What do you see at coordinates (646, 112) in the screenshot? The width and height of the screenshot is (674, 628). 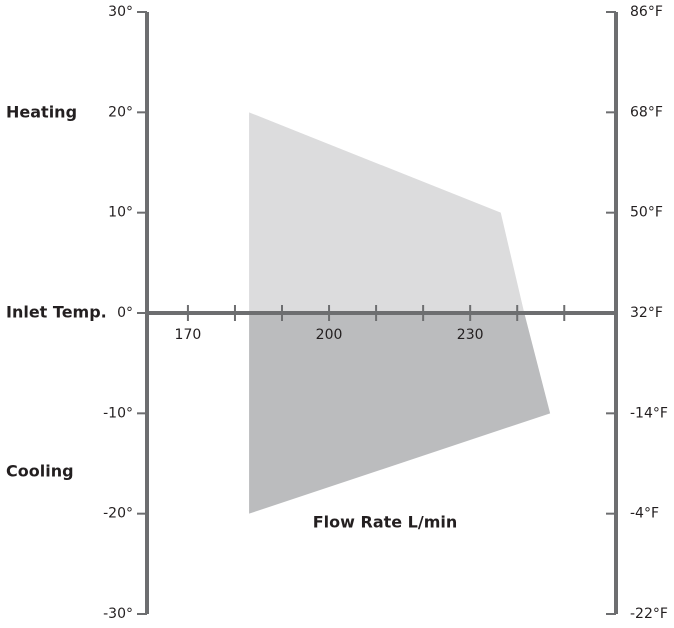 I see `y2-tick-label: 68°F` at bounding box center [646, 112].